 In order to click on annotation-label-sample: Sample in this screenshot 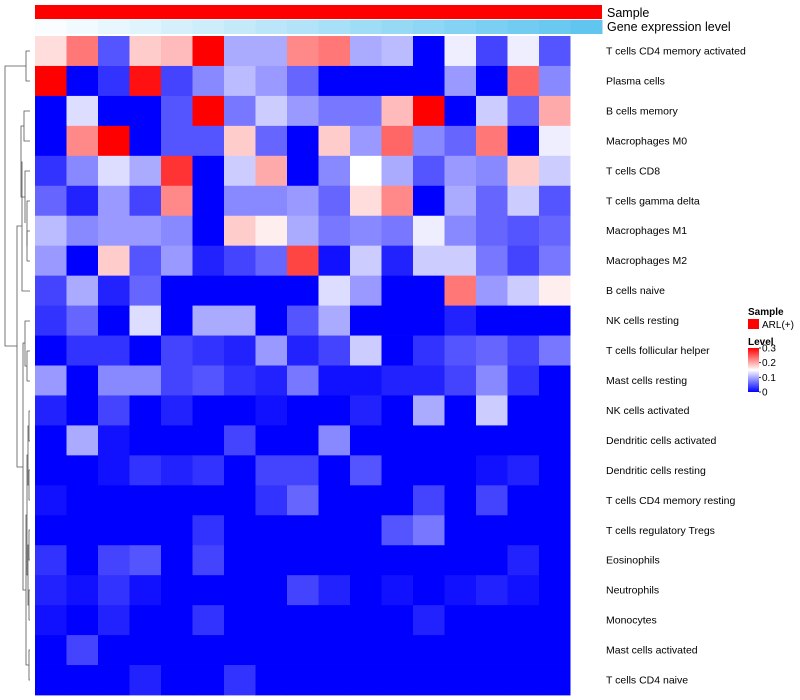, I will do `click(628, 13)`.